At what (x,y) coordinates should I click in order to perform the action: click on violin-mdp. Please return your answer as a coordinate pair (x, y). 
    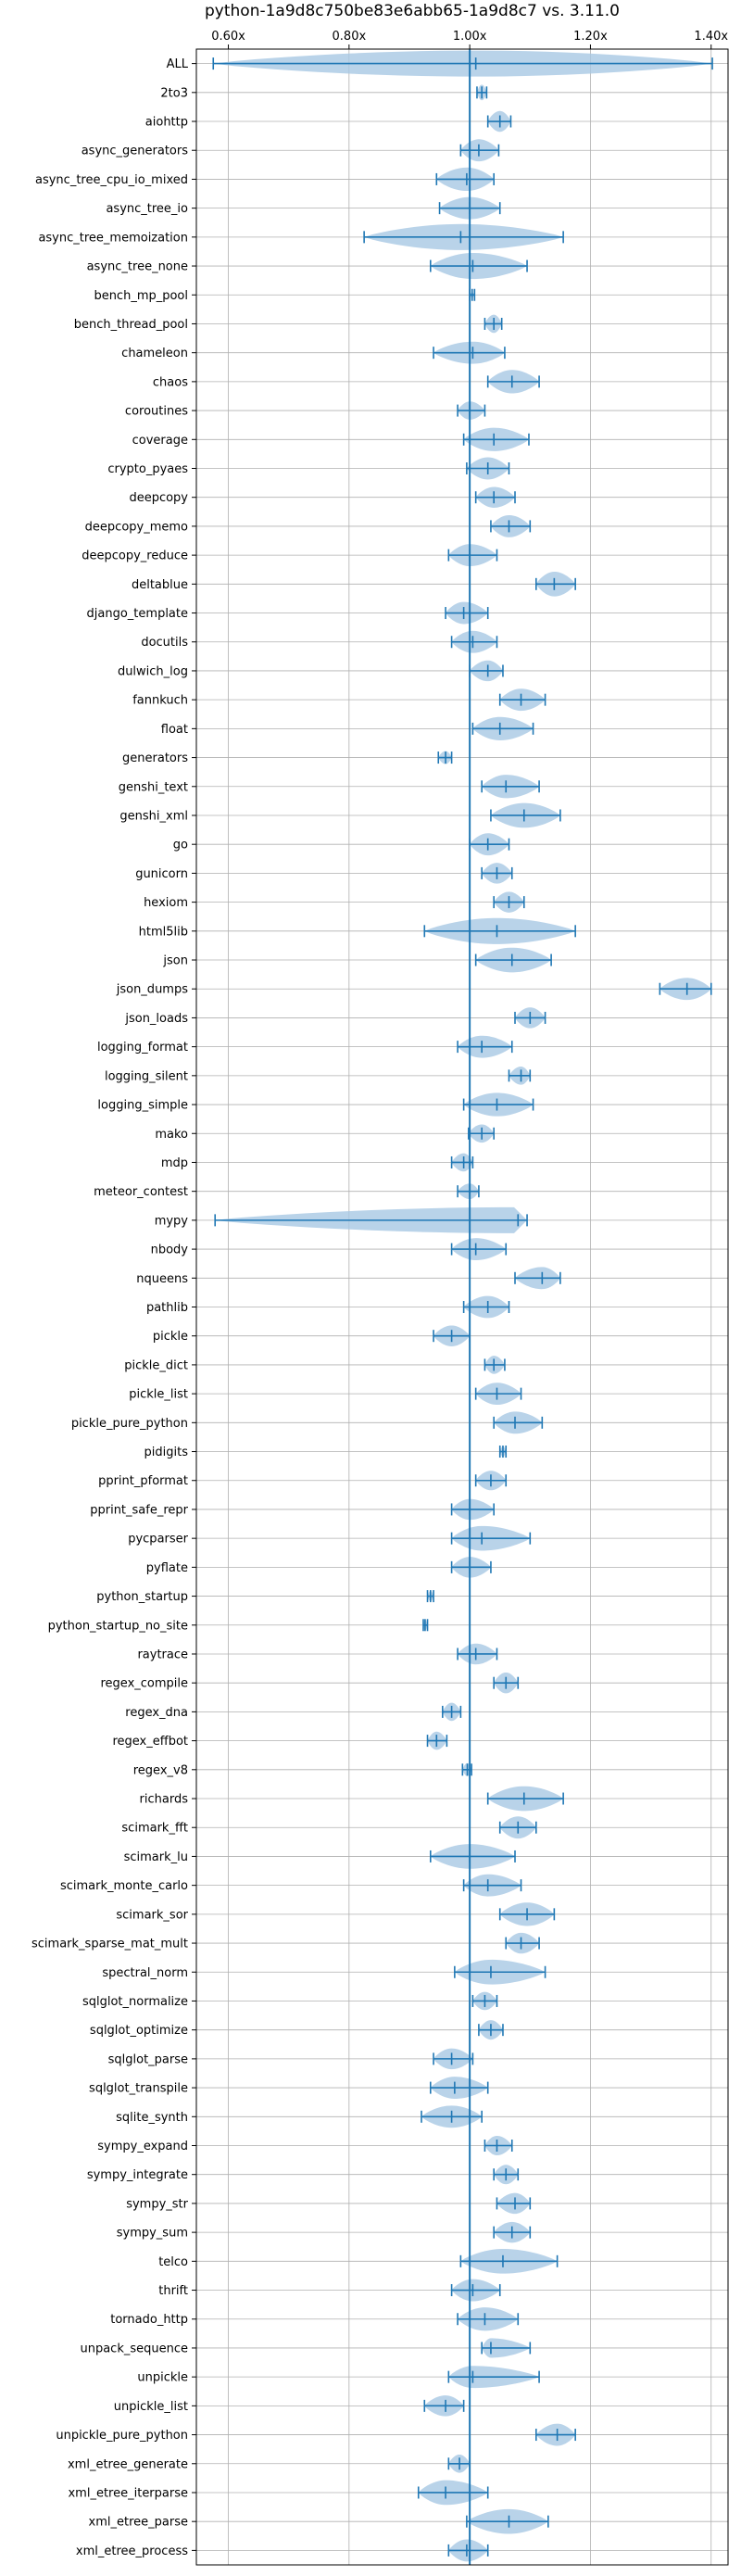
    Looking at the image, I should click on (462, 1162).